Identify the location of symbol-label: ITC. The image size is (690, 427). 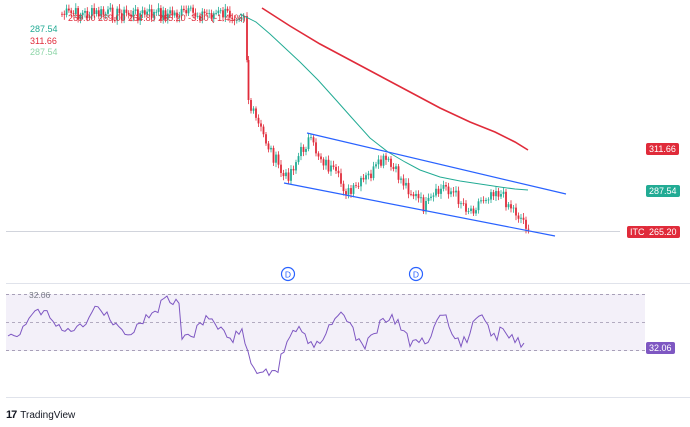
(637, 232).